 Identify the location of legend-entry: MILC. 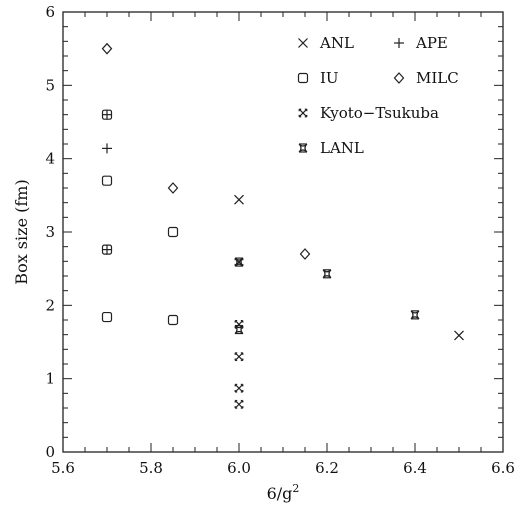
(426, 78).